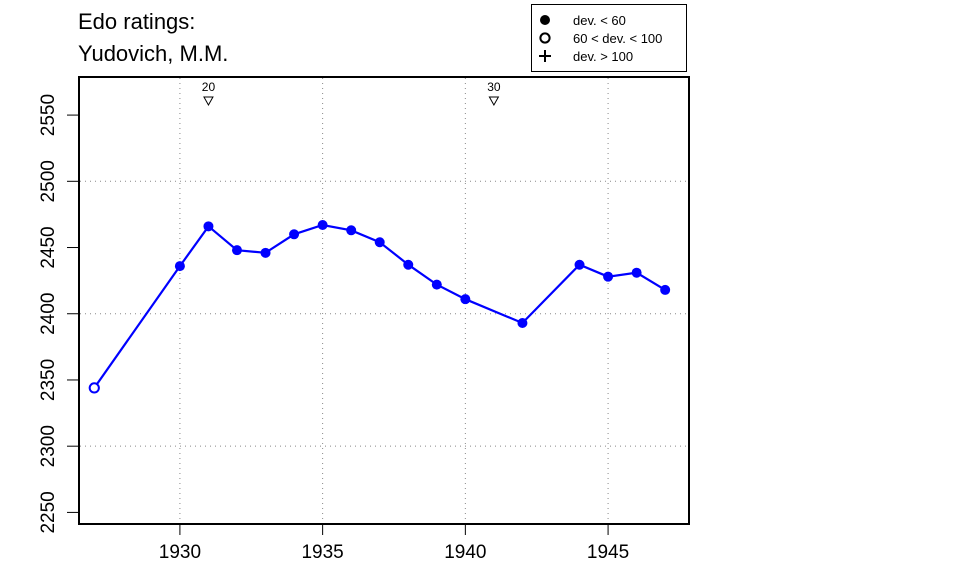  I want to click on x-axis: 1930 1935 1940 1945, so click(394, 544).